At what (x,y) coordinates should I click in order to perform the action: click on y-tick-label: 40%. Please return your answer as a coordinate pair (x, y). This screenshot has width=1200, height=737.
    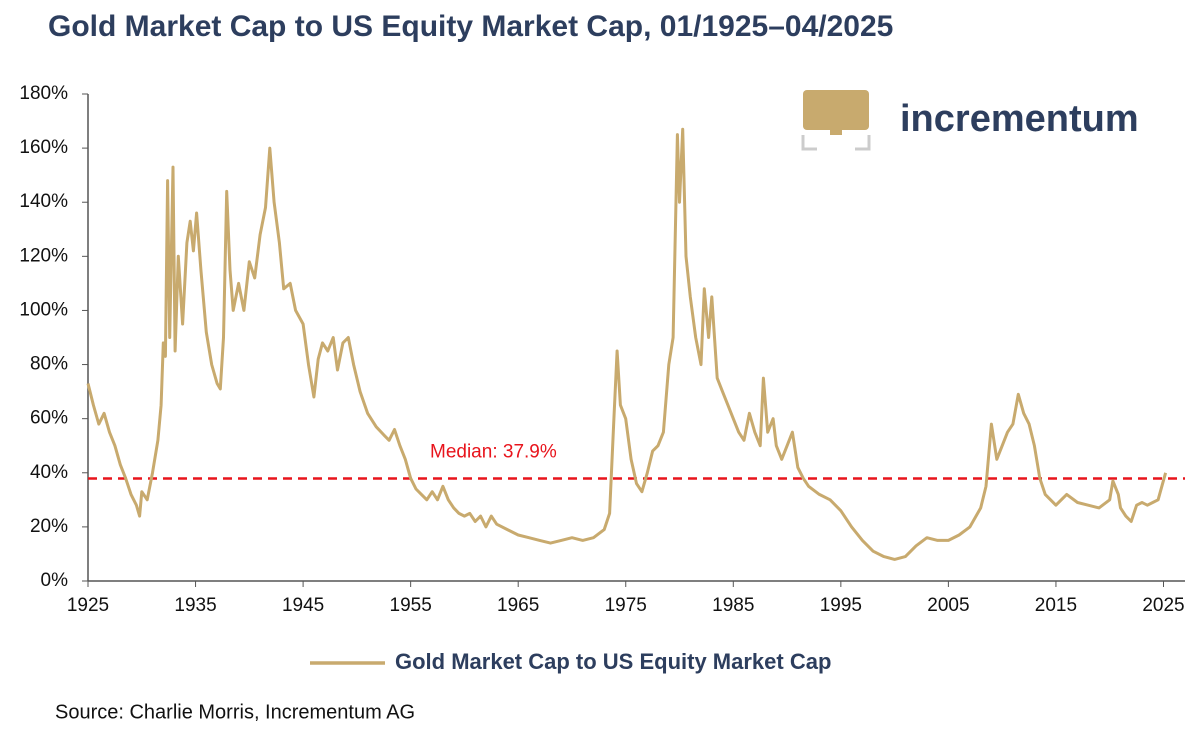
    Looking at the image, I should click on (49, 472).